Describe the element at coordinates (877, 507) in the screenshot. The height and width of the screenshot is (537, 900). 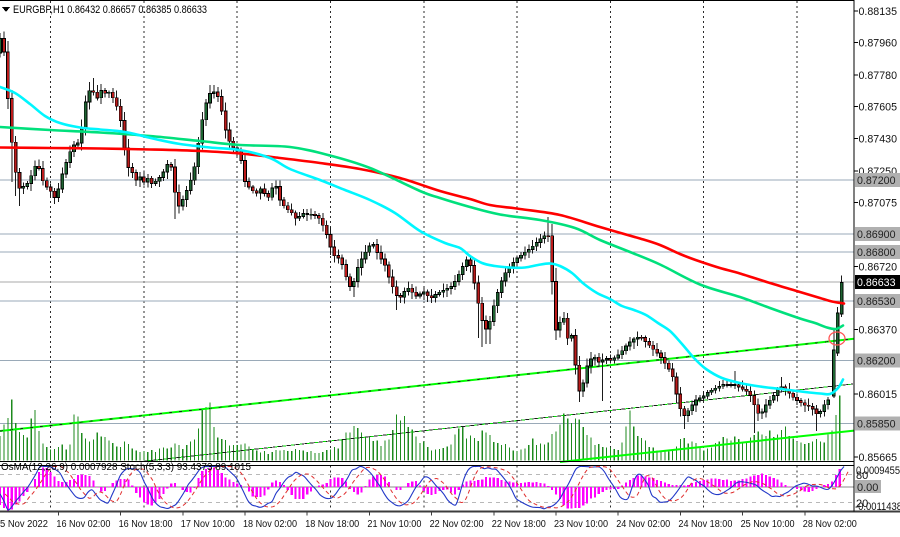
I see `svg-text: -0.0011438` at that location.